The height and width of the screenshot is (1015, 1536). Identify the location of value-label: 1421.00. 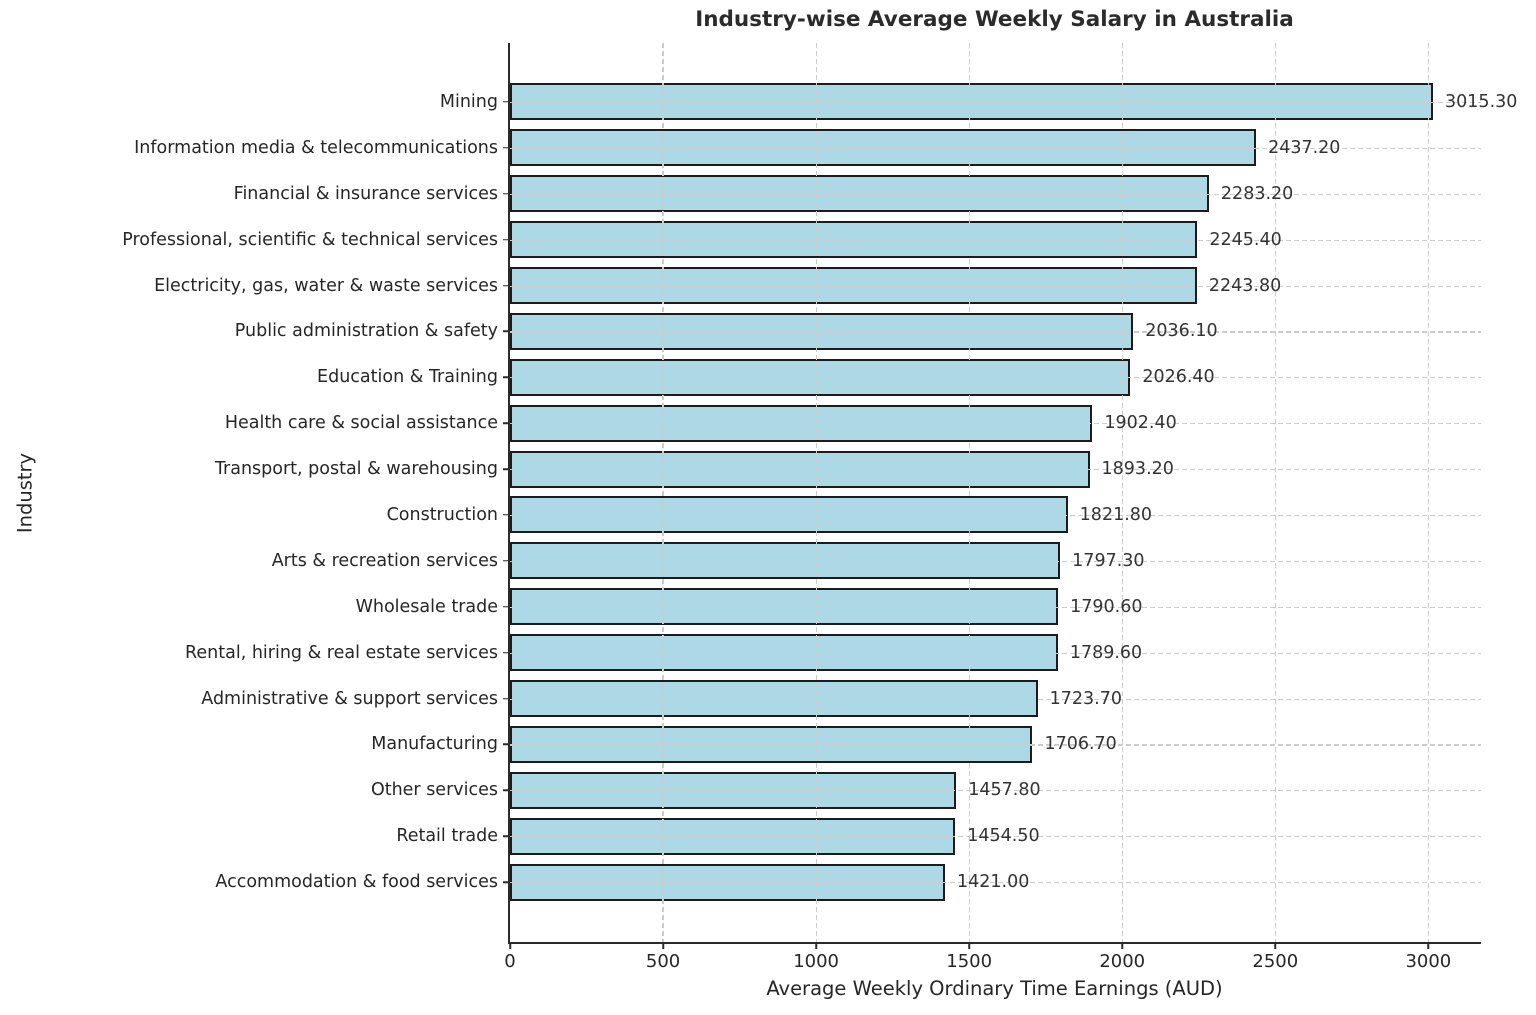
(993, 882).